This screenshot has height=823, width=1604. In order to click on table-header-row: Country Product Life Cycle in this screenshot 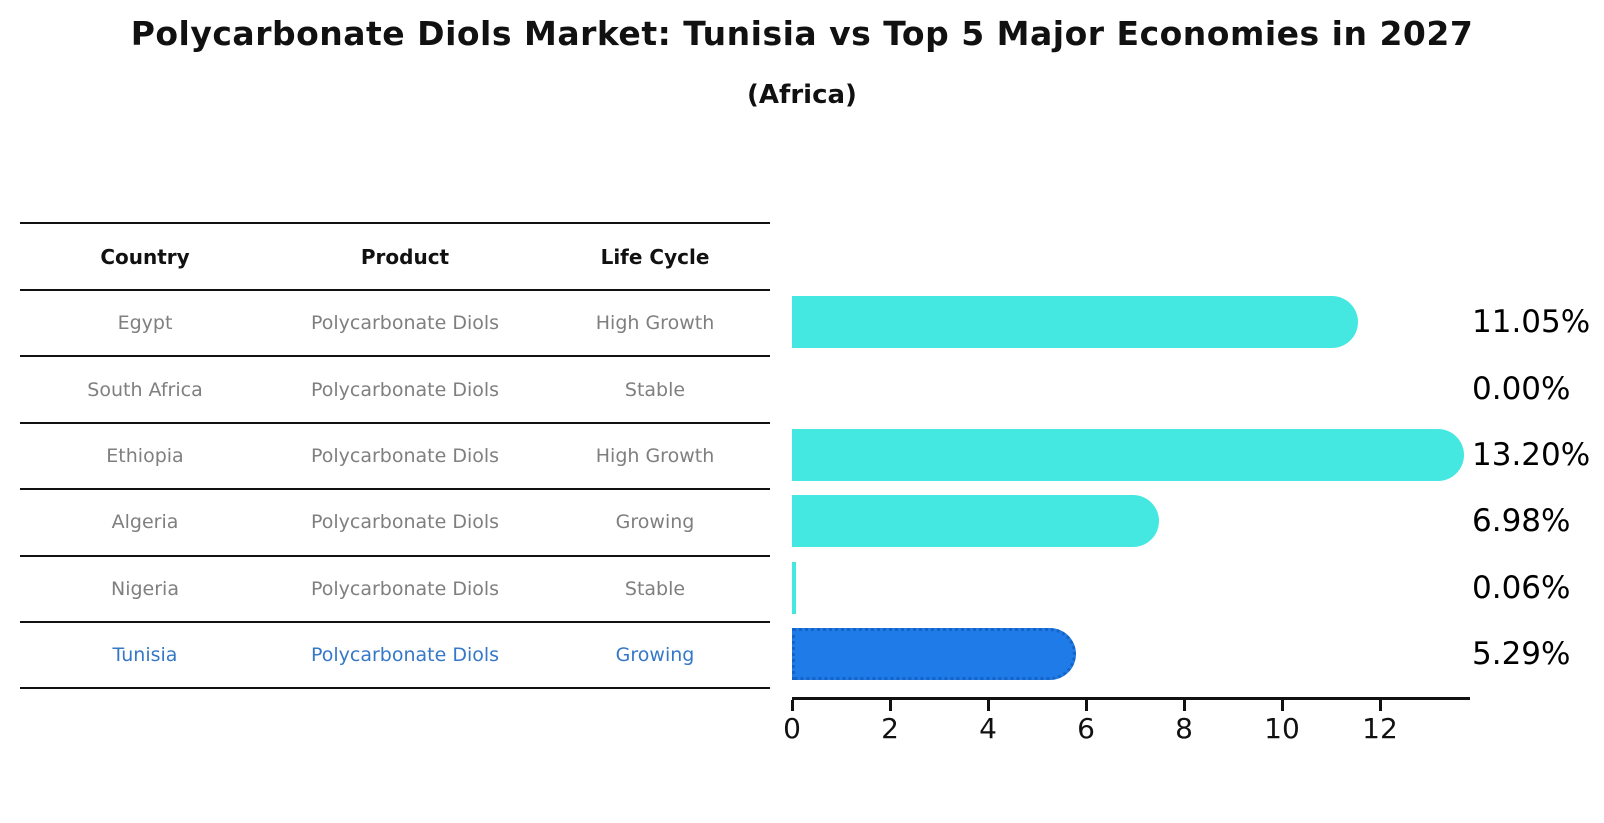, I will do `click(395, 257)`.